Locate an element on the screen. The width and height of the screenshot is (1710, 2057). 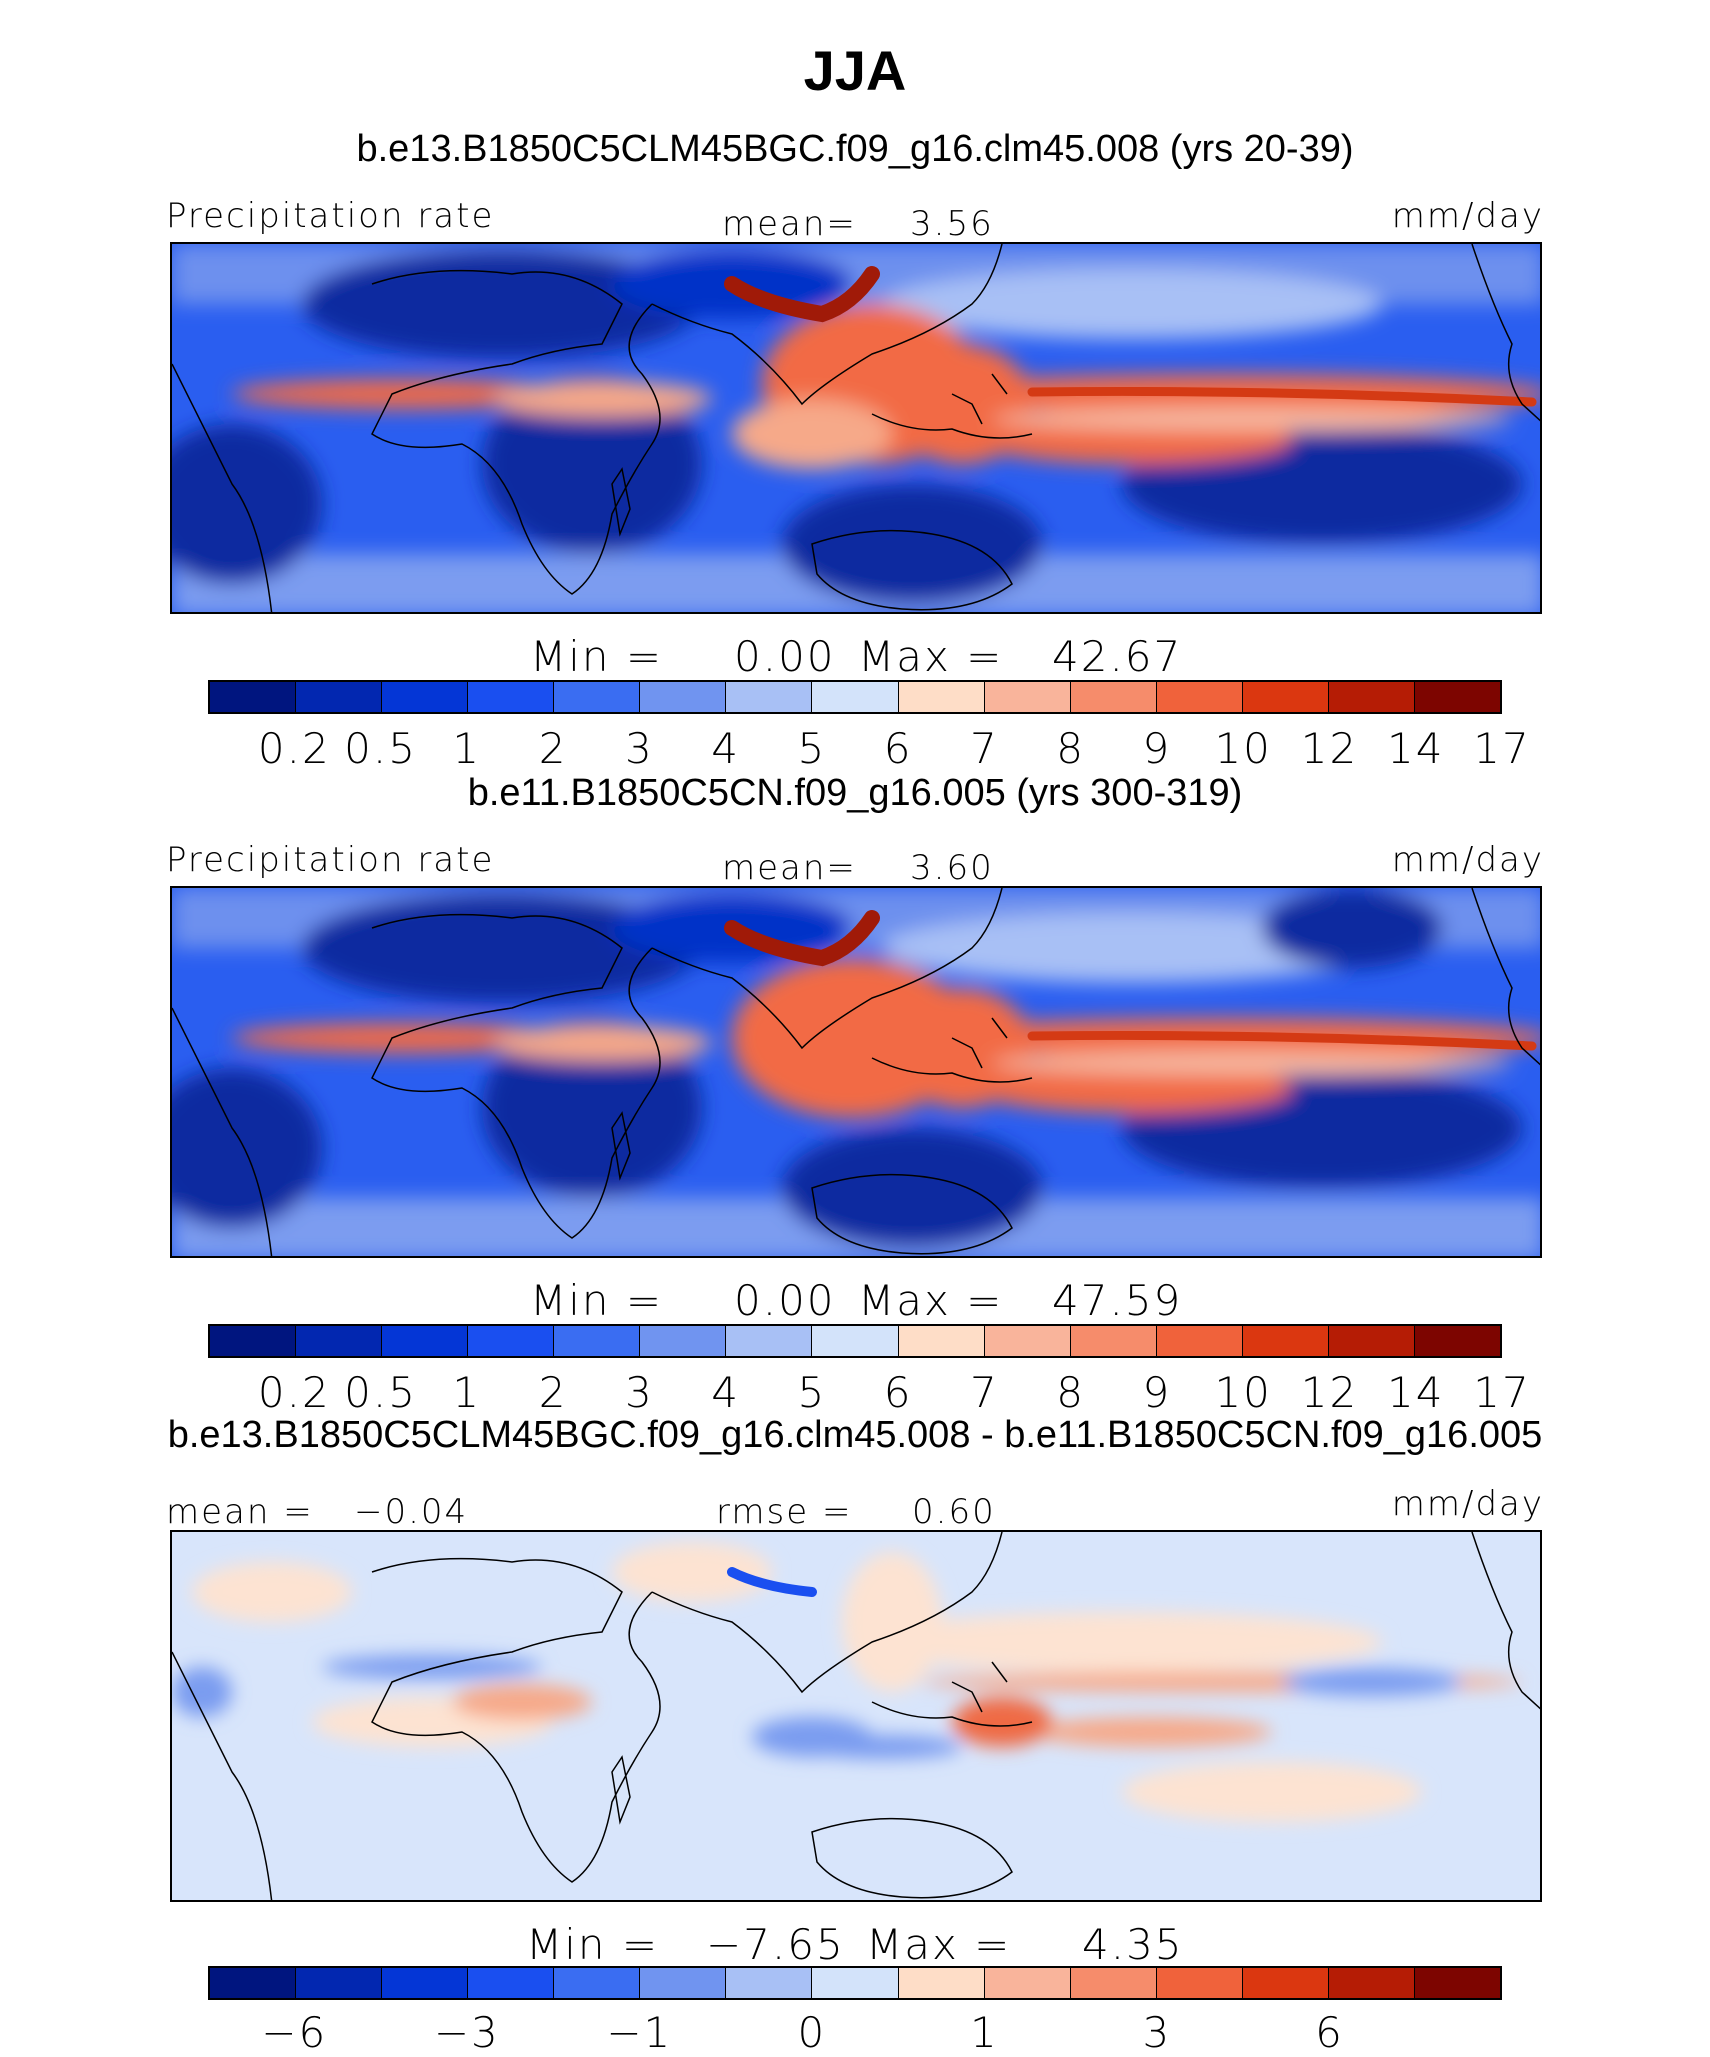
panel2-variable-label: Precipitation rate is located at coordinates (330, 860).